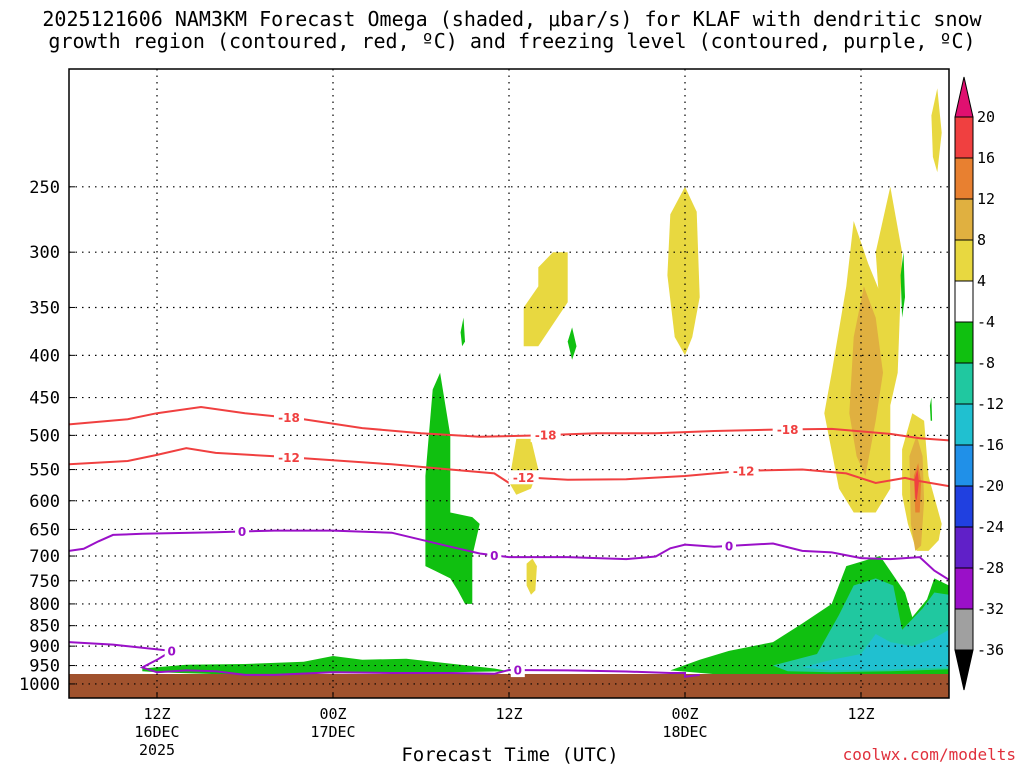 This screenshot has height=768, width=1024. Describe the element at coordinates (990, 568) in the screenshot. I see `colorbar-tick-label: -28` at that location.